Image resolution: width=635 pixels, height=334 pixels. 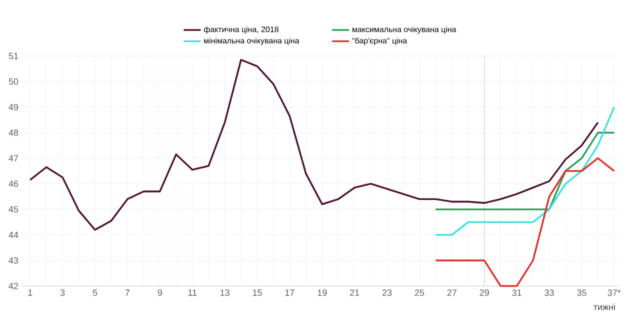 What do you see at coordinates (95, 293) in the screenshot?
I see `x-tick-label: 5` at bounding box center [95, 293].